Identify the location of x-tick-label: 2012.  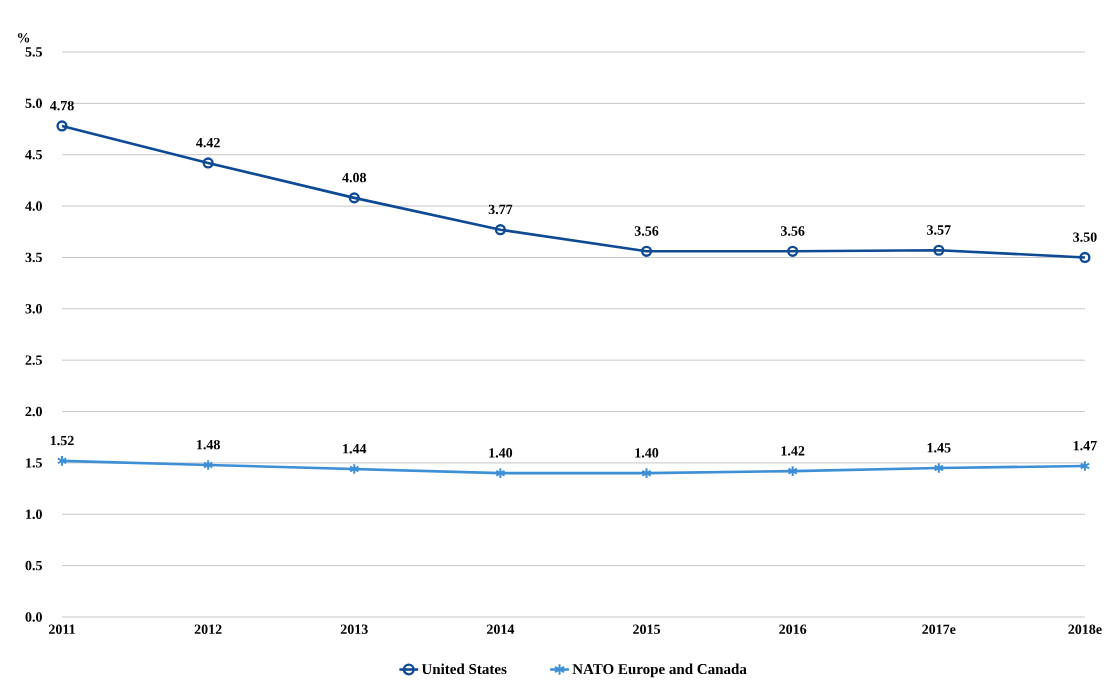
(208, 629).